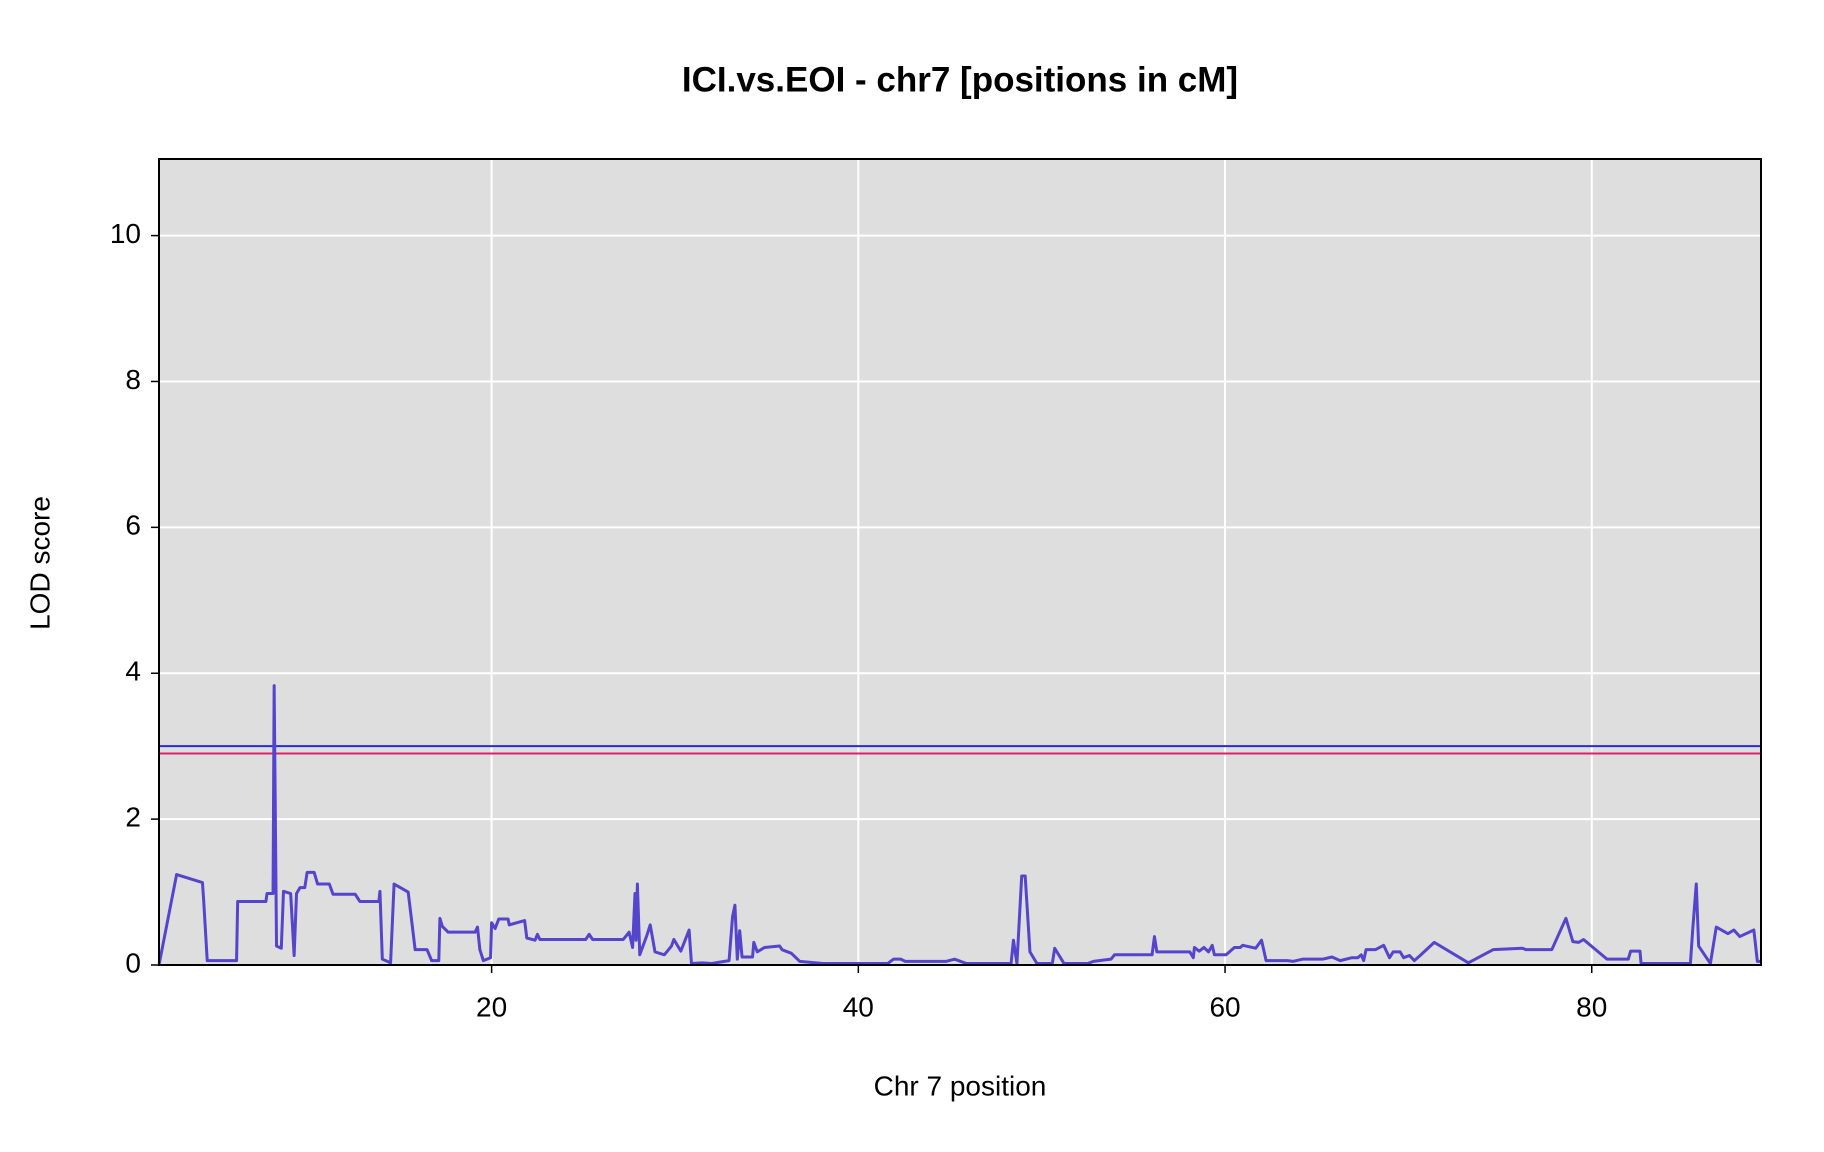 This screenshot has width=1824, height=1152. What do you see at coordinates (133, 817) in the screenshot?
I see `y-tick-label: 2` at bounding box center [133, 817].